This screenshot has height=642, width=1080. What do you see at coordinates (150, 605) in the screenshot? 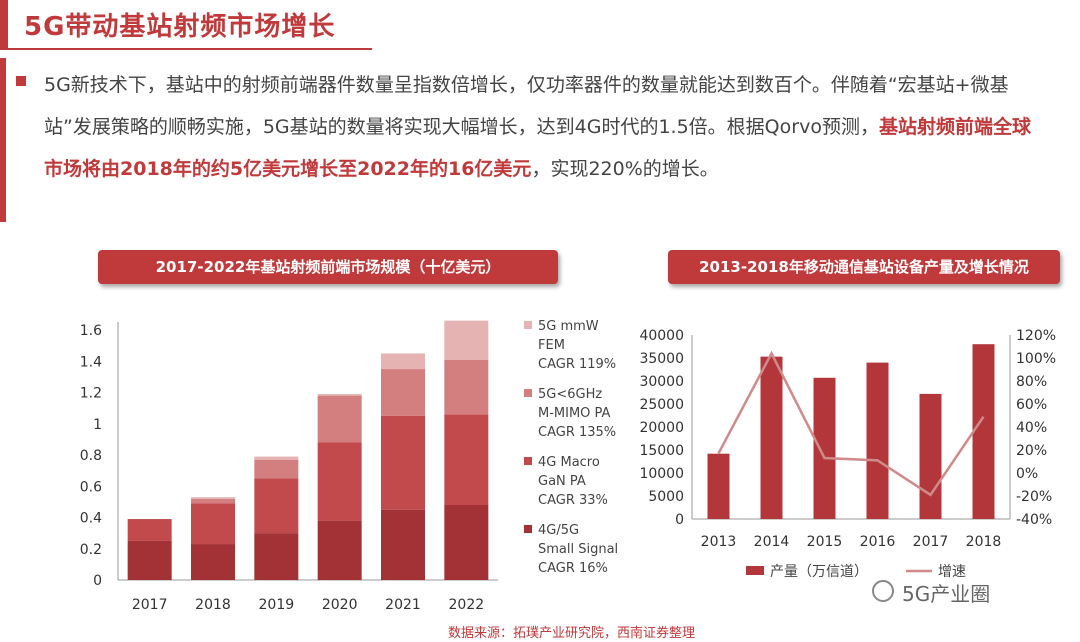
I see `left-x-tick-label: 2017` at bounding box center [150, 605].